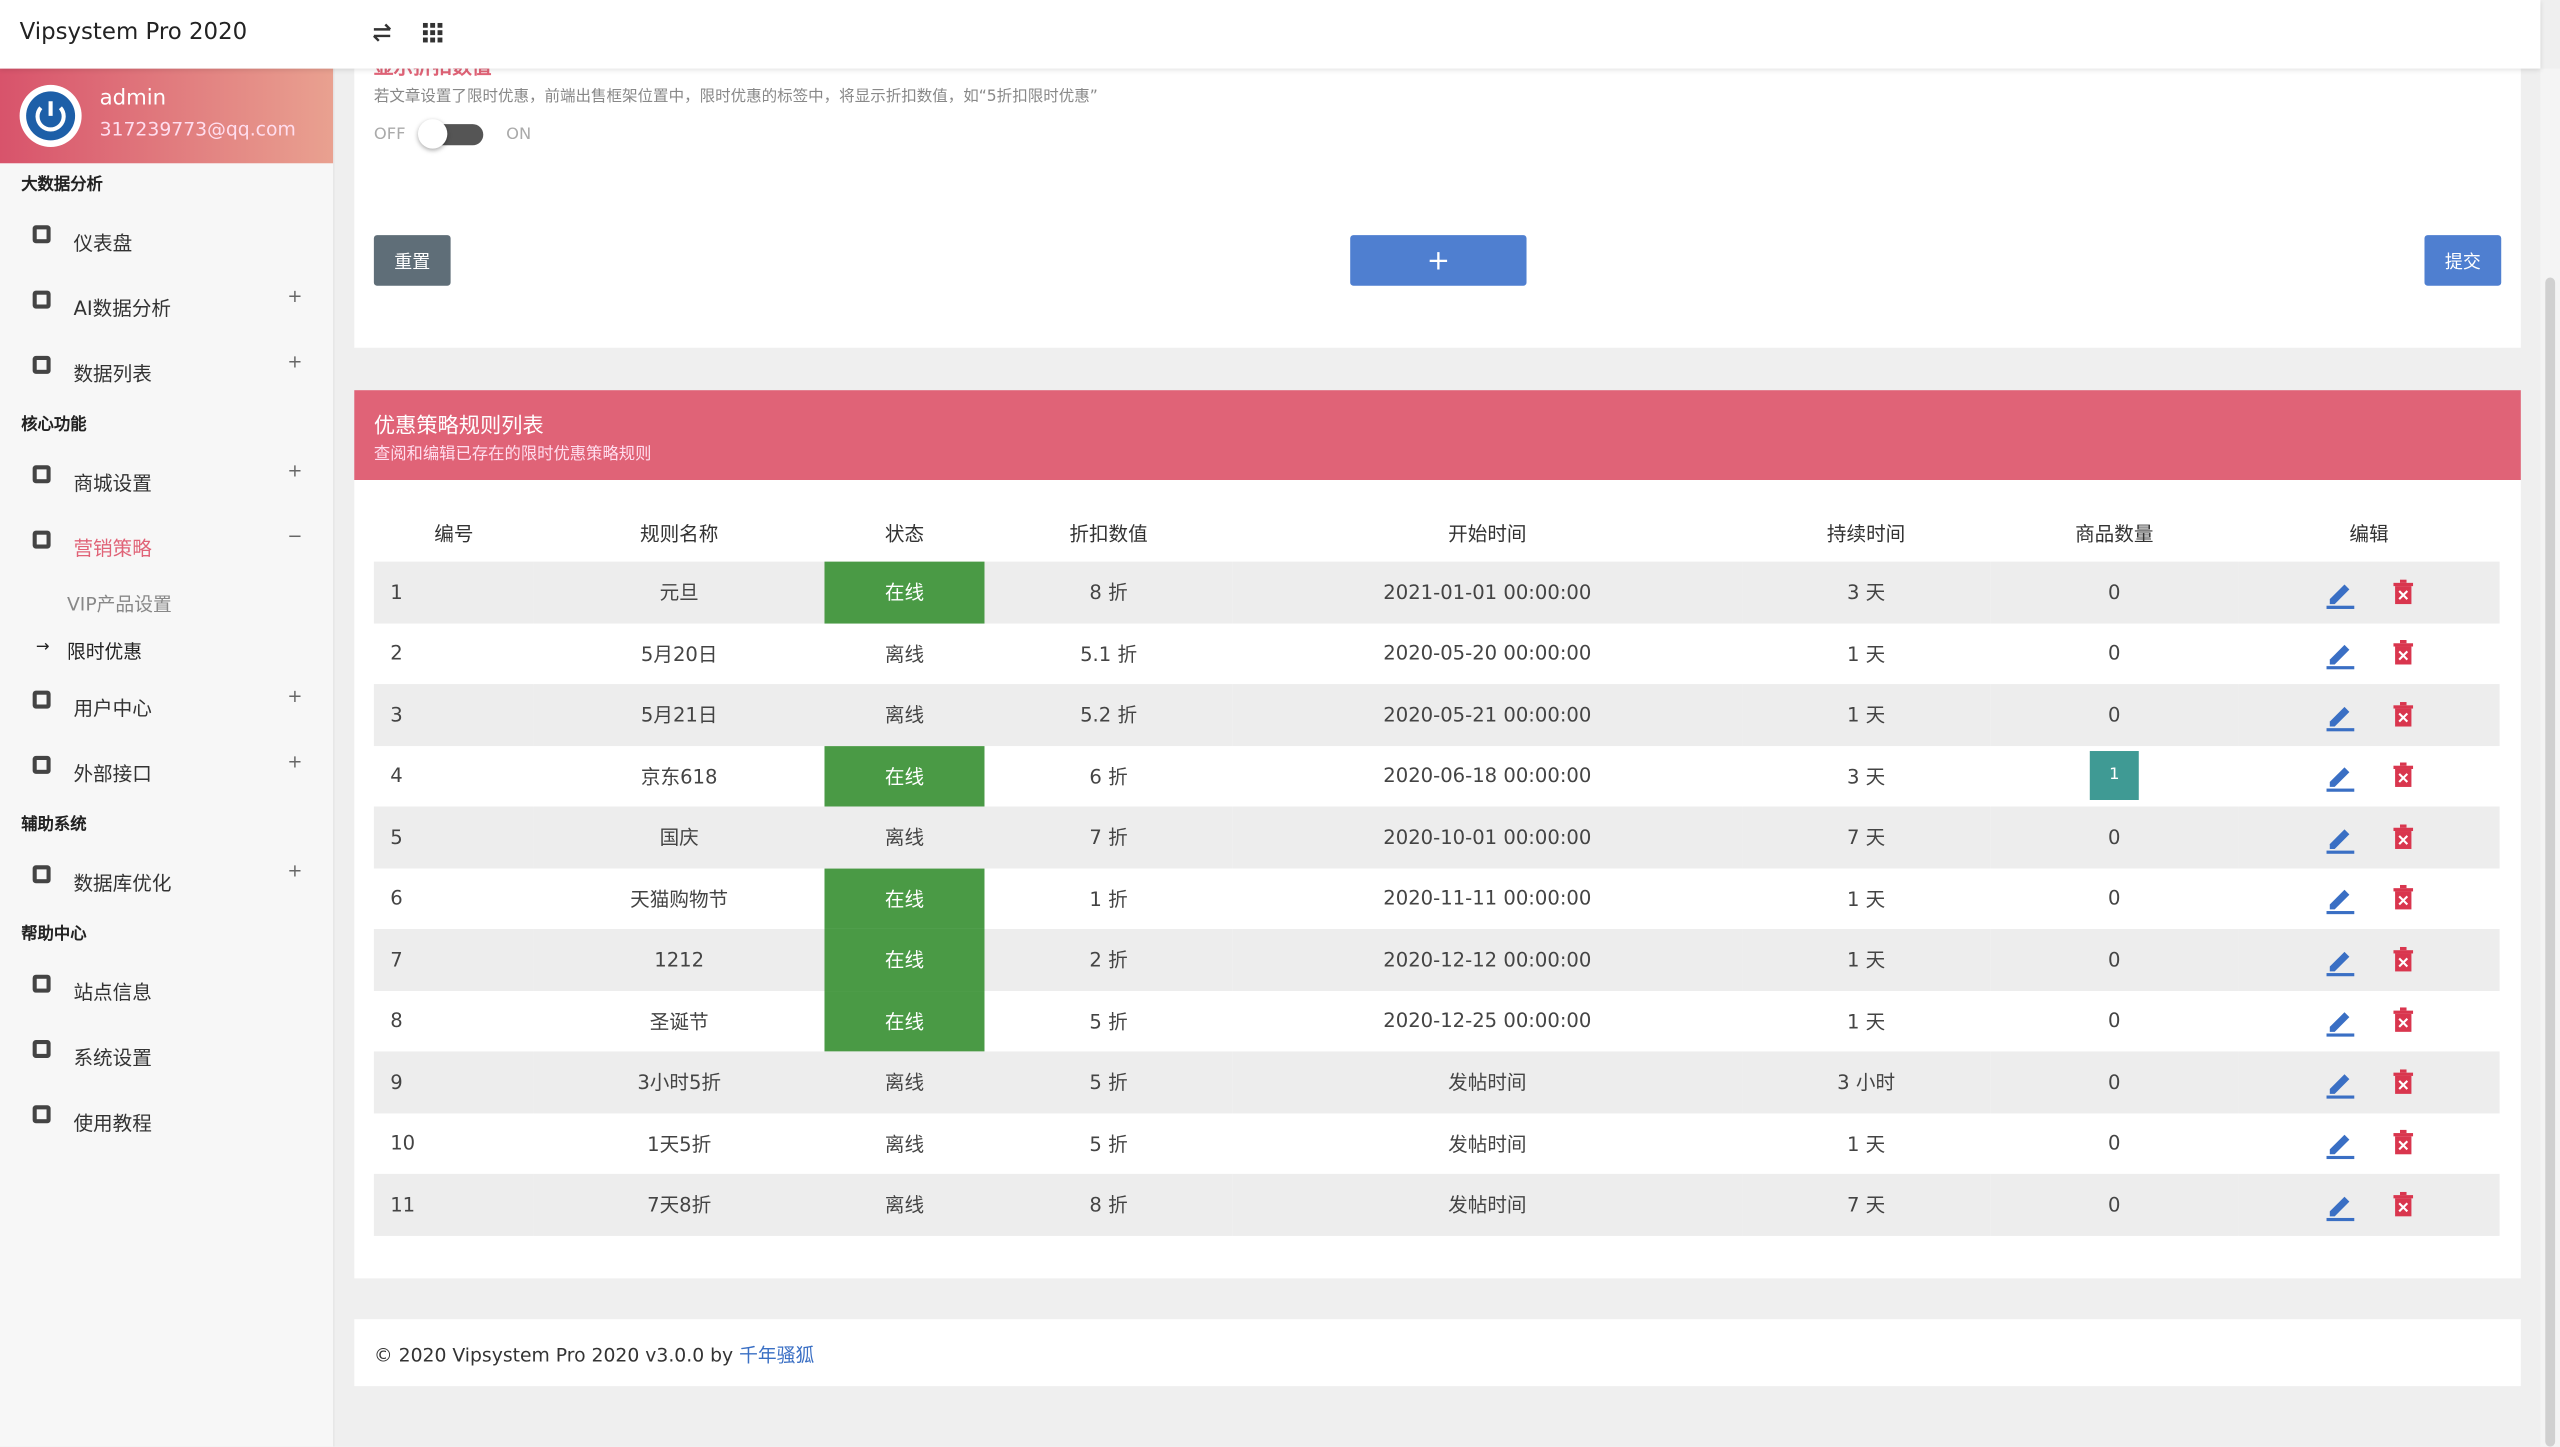 The width and height of the screenshot is (2560, 1447). I want to click on nav-item: 数据列表 +, so click(166, 370).